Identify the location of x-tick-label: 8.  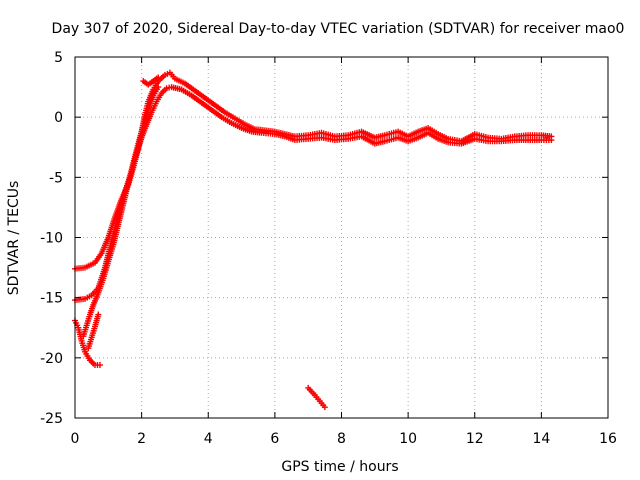
(341, 439).